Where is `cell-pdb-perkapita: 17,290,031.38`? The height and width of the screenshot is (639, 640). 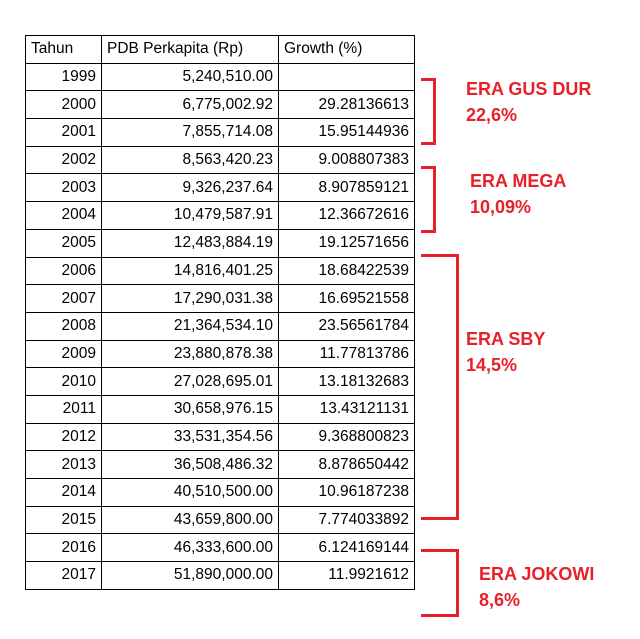
cell-pdb-perkapita: 17,290,031.38 is located at coordinates (190, 298).